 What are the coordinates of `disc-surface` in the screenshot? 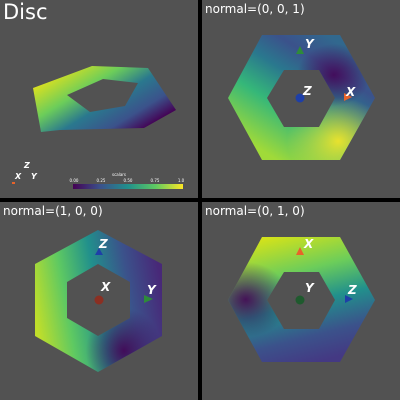 It's located at (104, 99).